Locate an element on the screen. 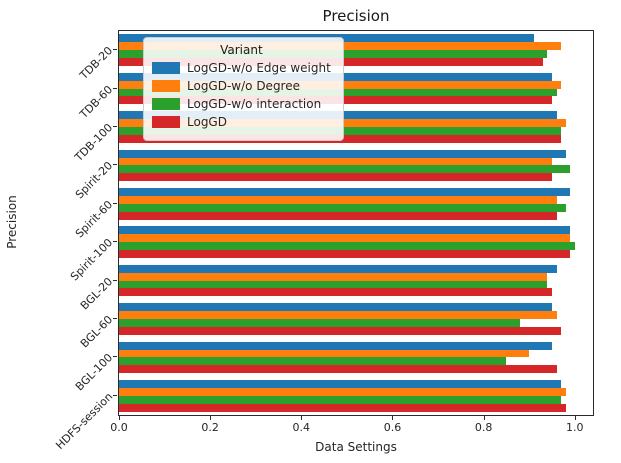  legend-item: LogGD-w/o interaction is located at coordinates (241, 104).